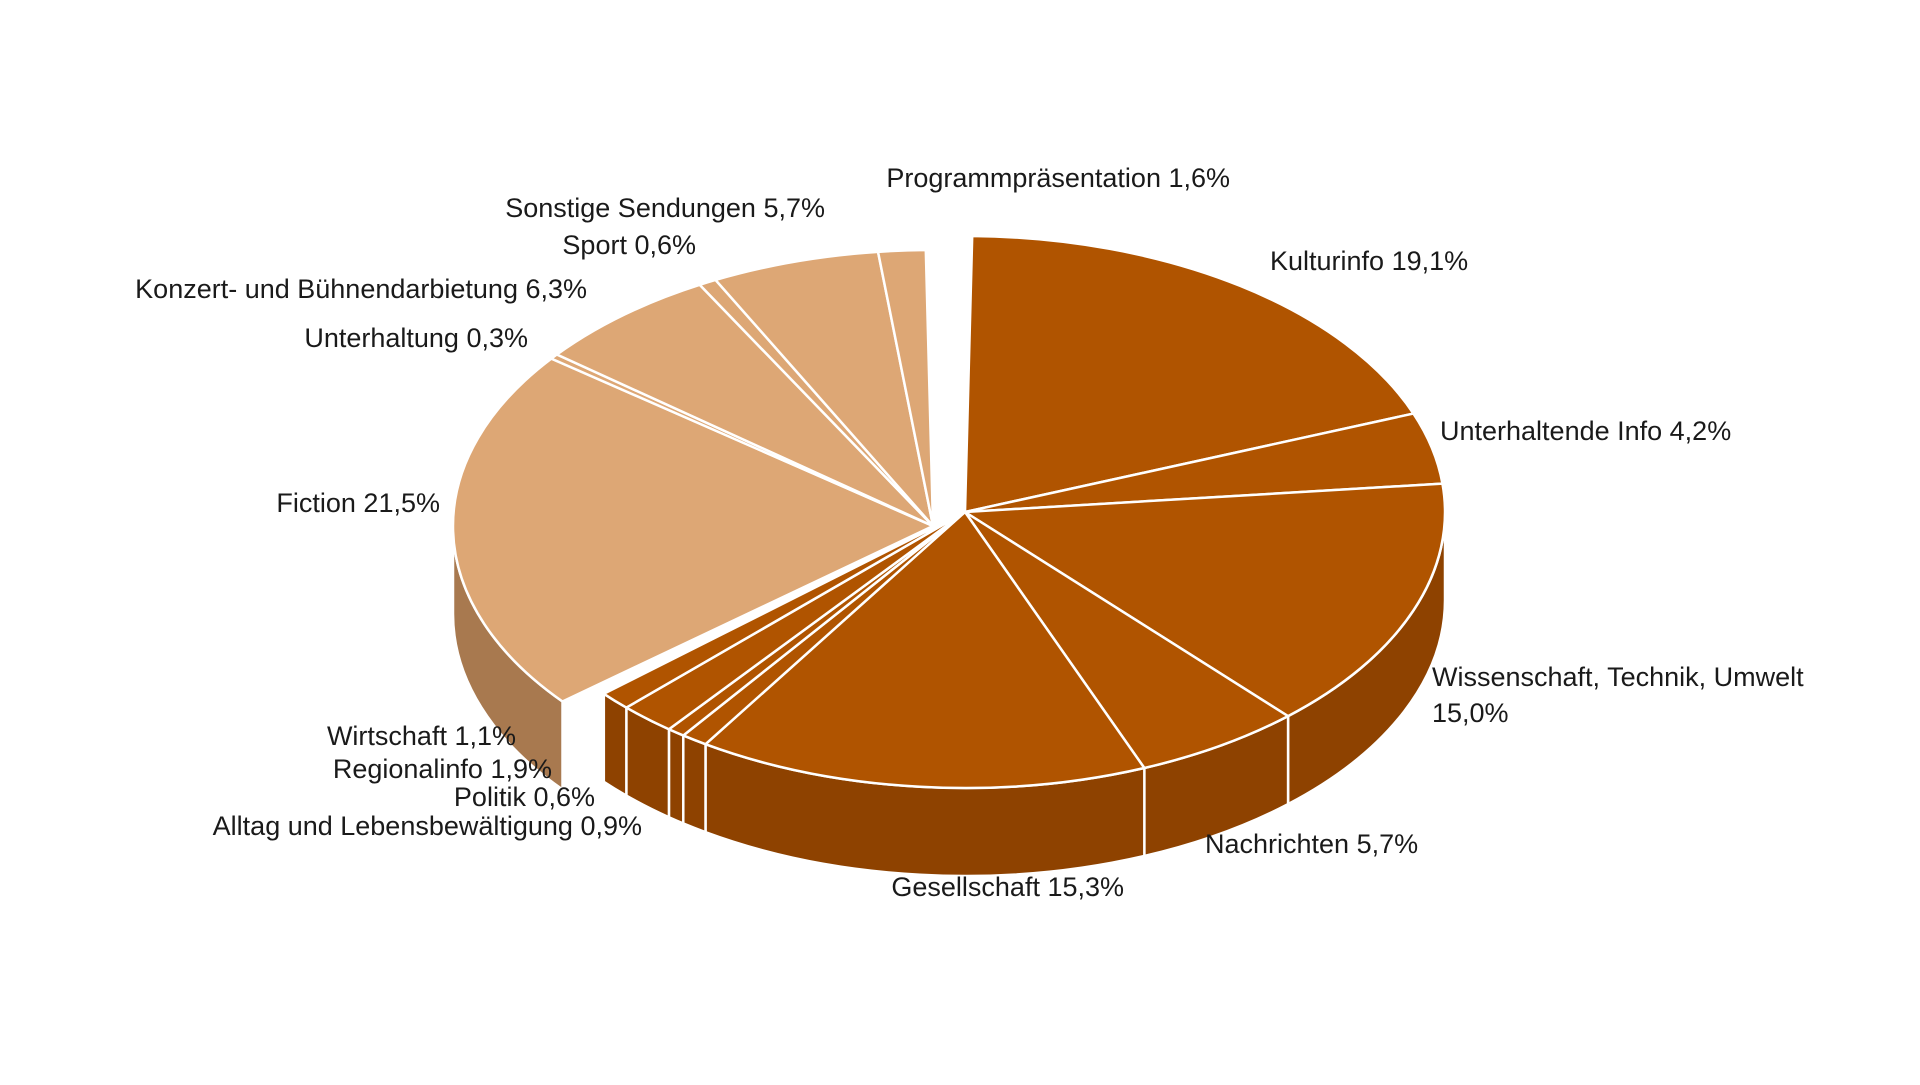 The width and height of the screenshot is (1920, 1085). What do you see at coordinates (1585, 431) in the screenshot?
I see `pie-slice-label: Unterhaltende Info 4,2%` at bounding box center [1585, 431].